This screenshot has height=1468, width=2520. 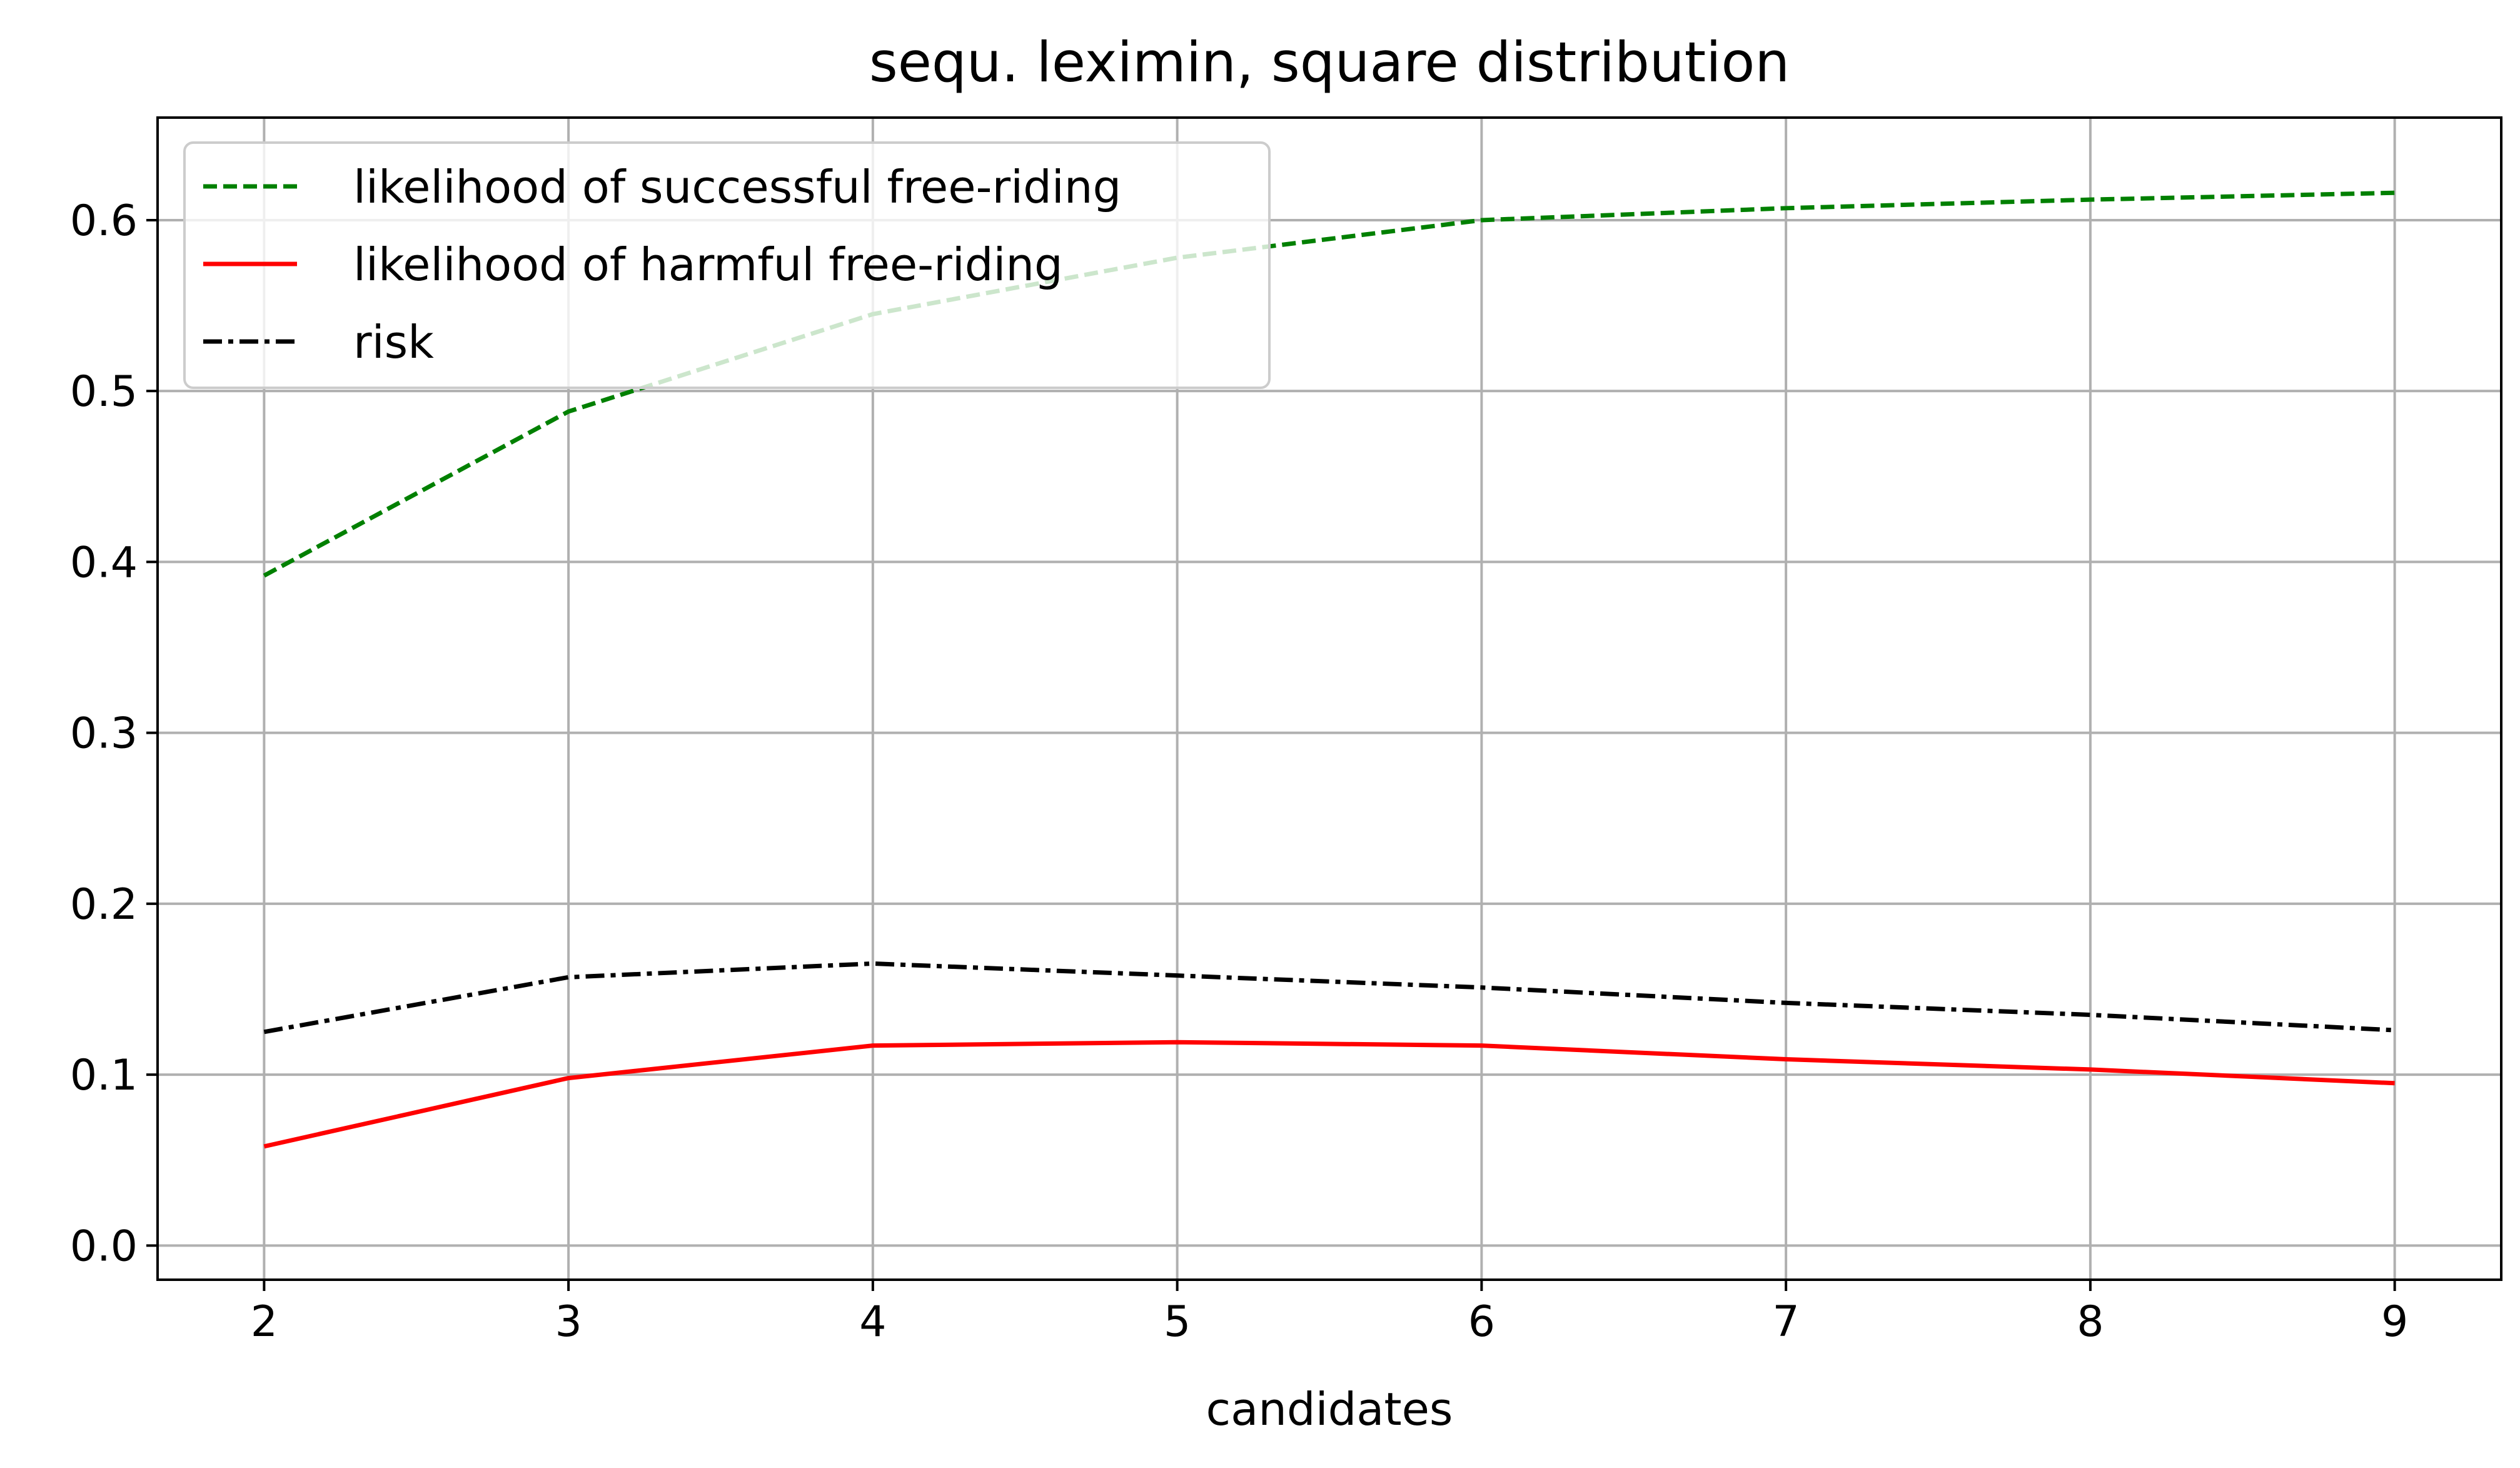 What do you see at coordinates (104, 562) in the screenshot?
I see `y-tick-label: 0.4` at bounding box center [104, 562].